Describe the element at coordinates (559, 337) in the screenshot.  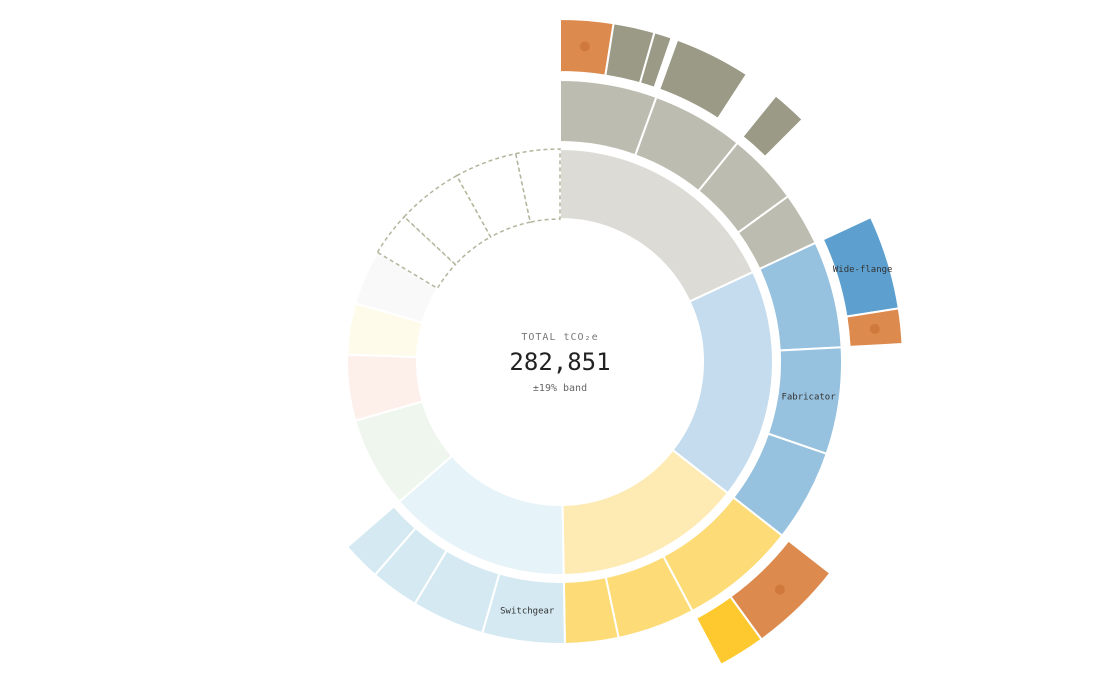
I see `center-label: TOTAL tCO₂e` at that location.